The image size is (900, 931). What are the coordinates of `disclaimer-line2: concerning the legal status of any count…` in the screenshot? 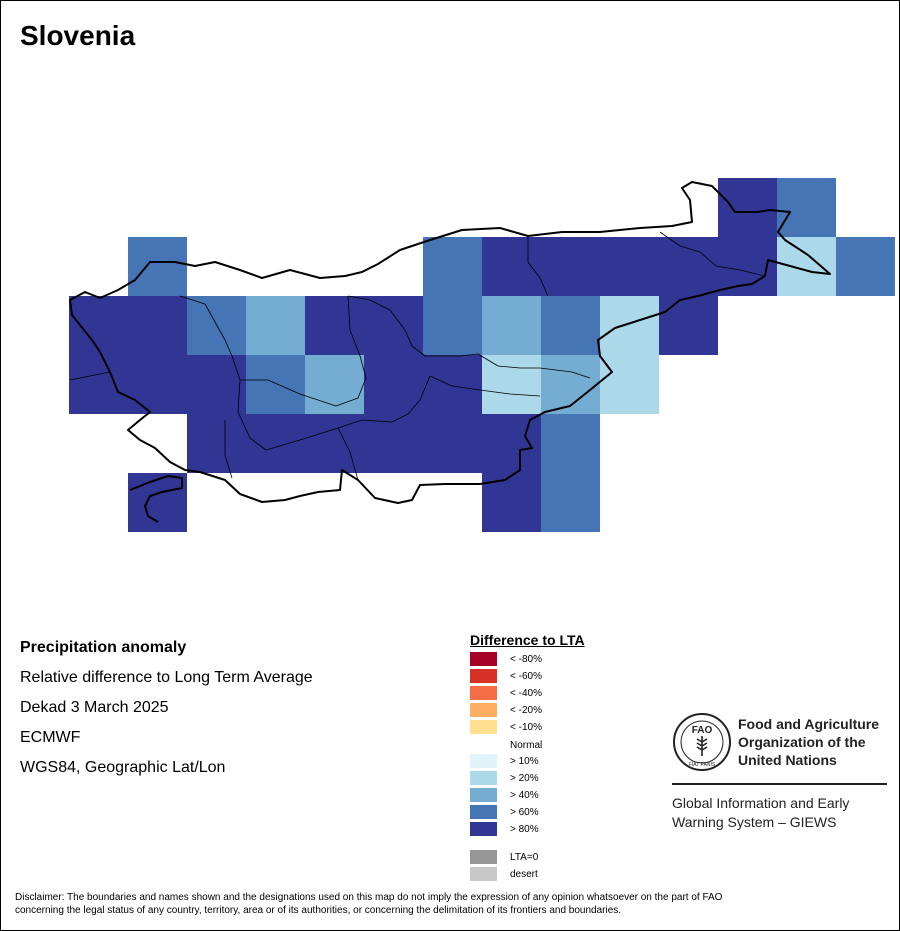 It's located at (318, 910).